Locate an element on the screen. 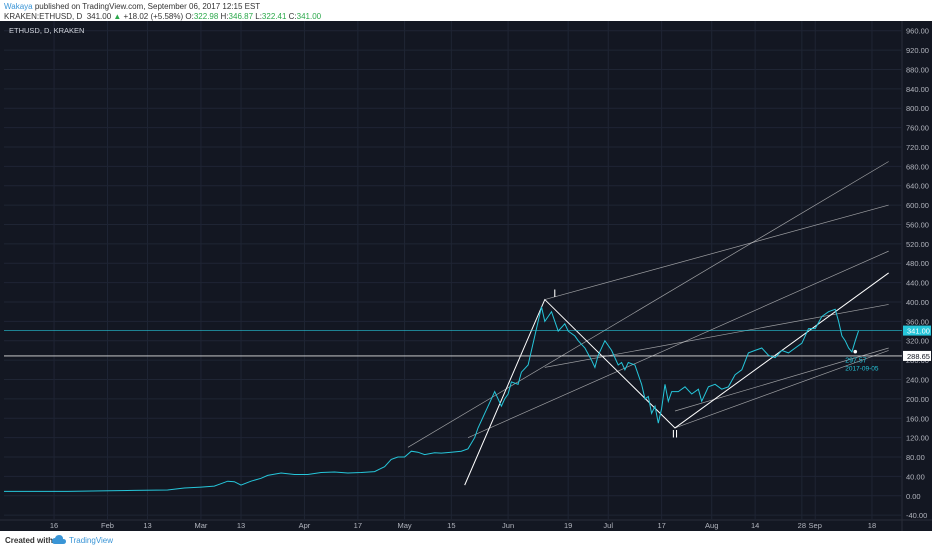  close-value: 341.00 is located at coordinates (309, 16).